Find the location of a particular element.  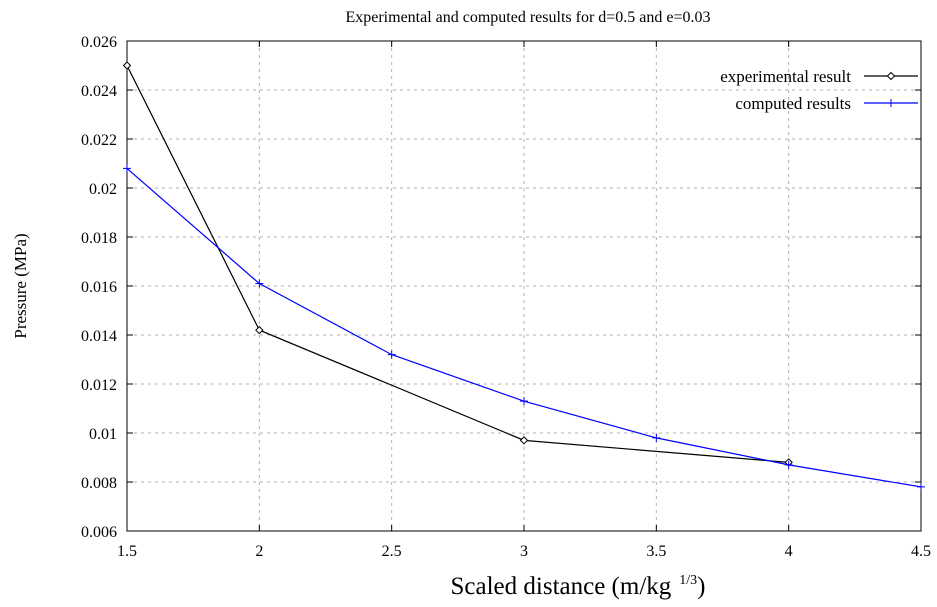

y-axis-label: Pressure (MPa) is located at coordinates (20, 285).